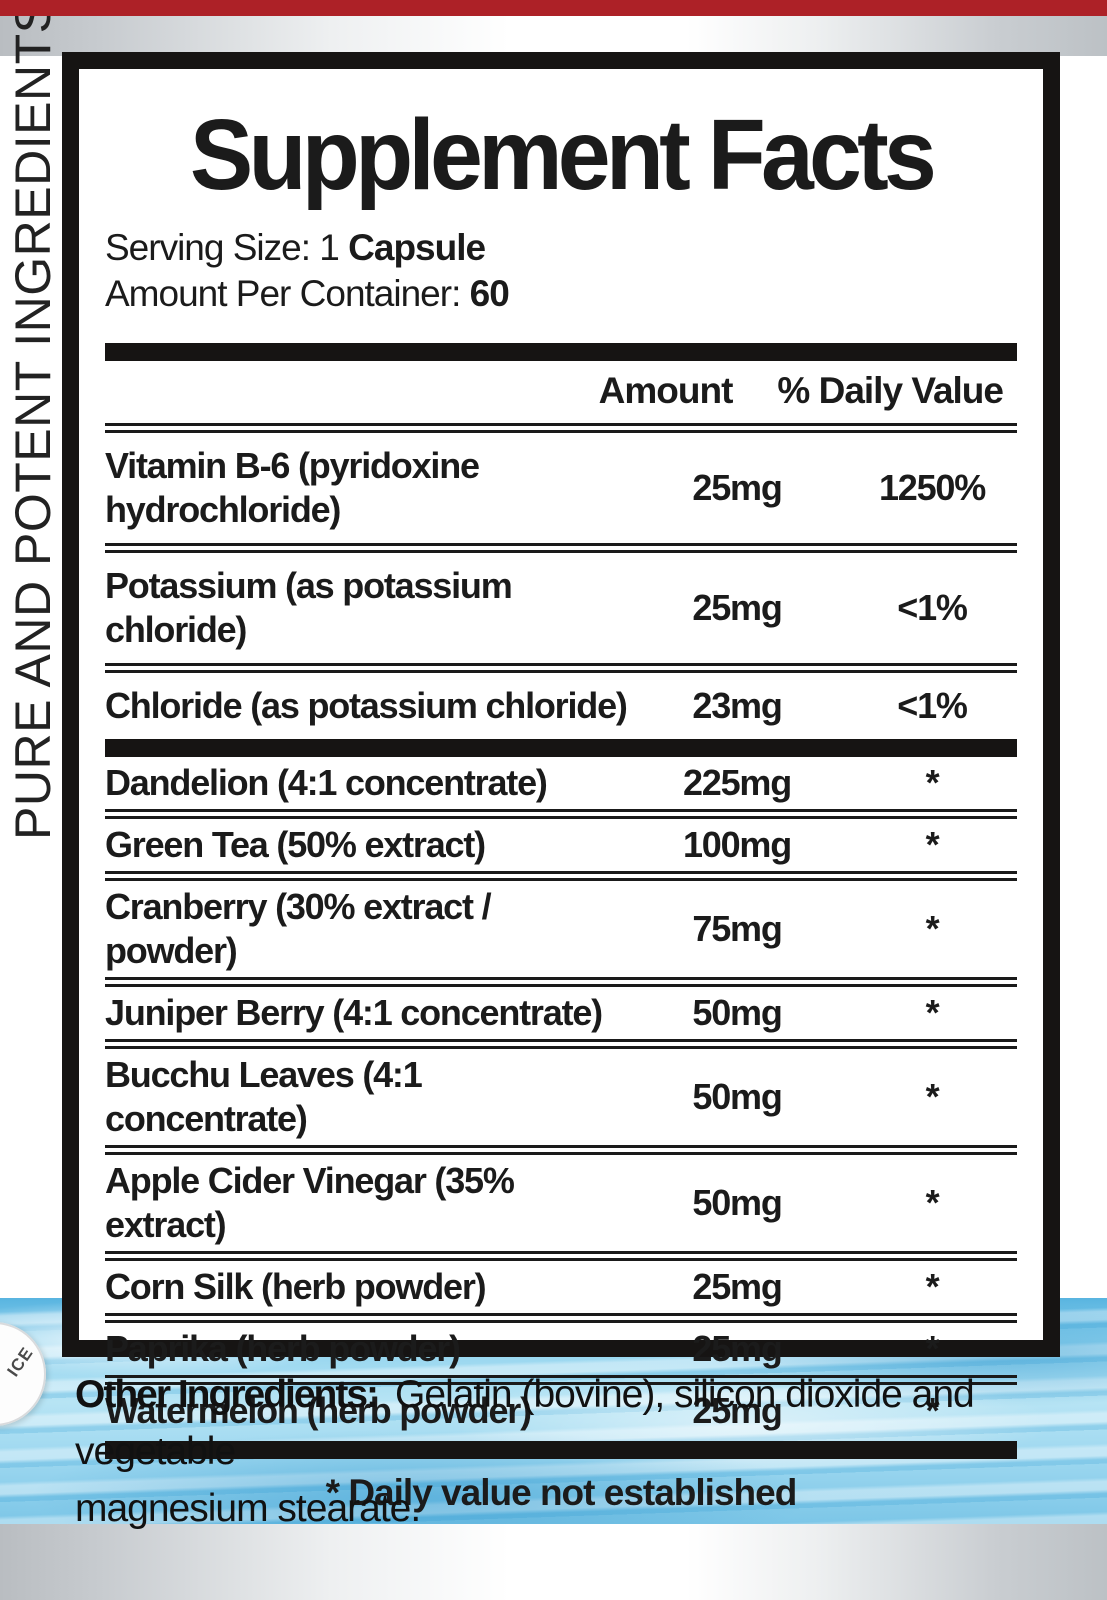 The height and width of the screenshot is (1600, 1107). What do you see at coordinates (227, 247) in the screenshot?
I see `serving-size-label: Serving Size: 1` at bounding box center [227, 247].